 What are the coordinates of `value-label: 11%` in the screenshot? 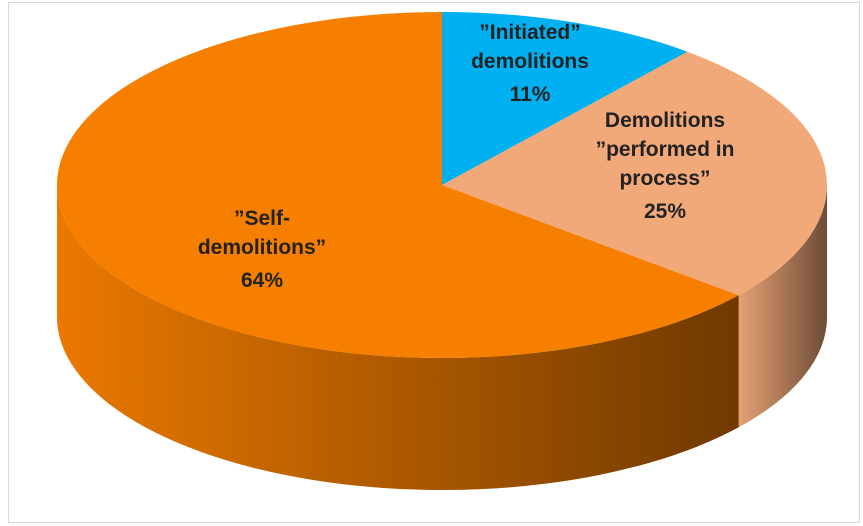 It's located at (530, 94).